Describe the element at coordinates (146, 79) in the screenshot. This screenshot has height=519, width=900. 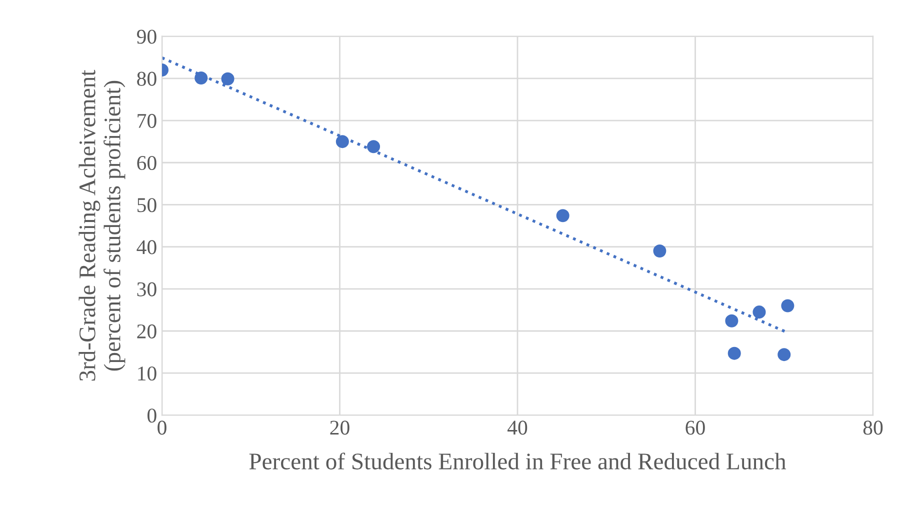
I see `y-tick-label: 80` at that location.